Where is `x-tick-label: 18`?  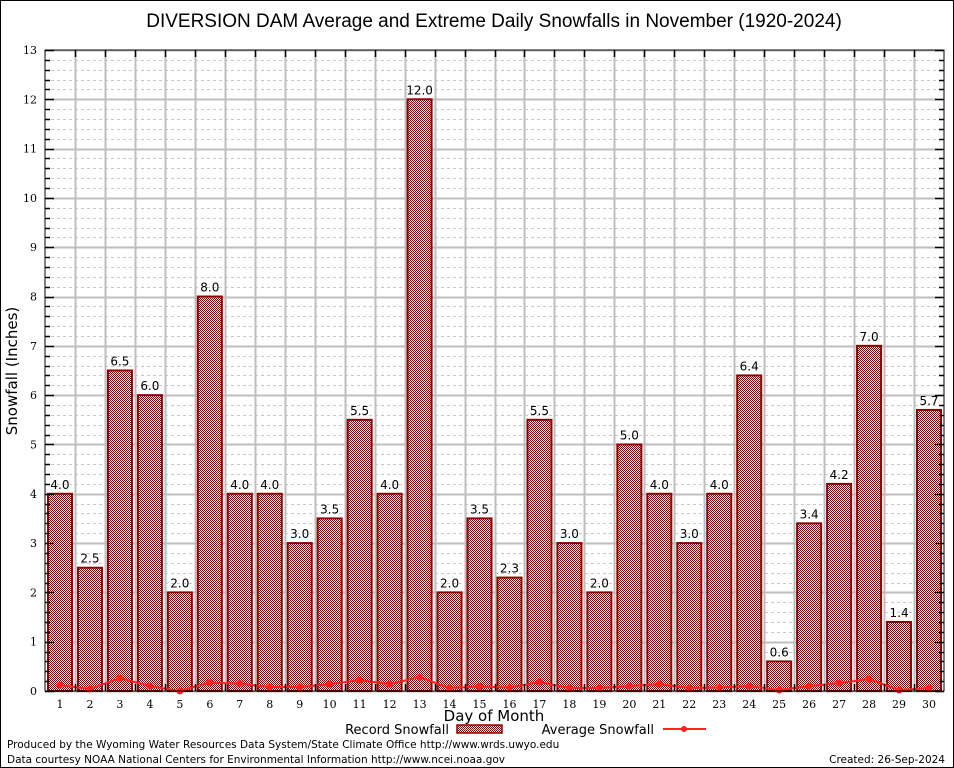 x-tick-label: 18 is located at coordinates (569, 704).